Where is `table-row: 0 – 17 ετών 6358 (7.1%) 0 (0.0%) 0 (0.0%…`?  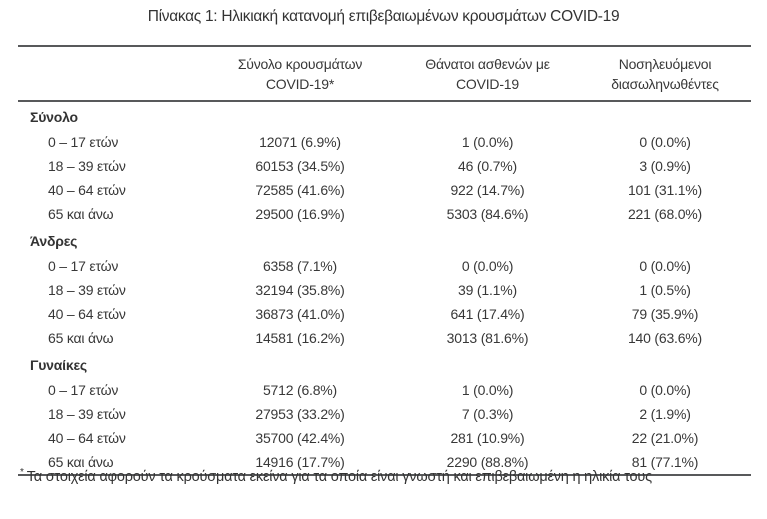
table-row: 0 – 17 ετών 6358 (7.1%) 0 (0.0%) 0 (0.0%… is located at coordinates (384, 266).